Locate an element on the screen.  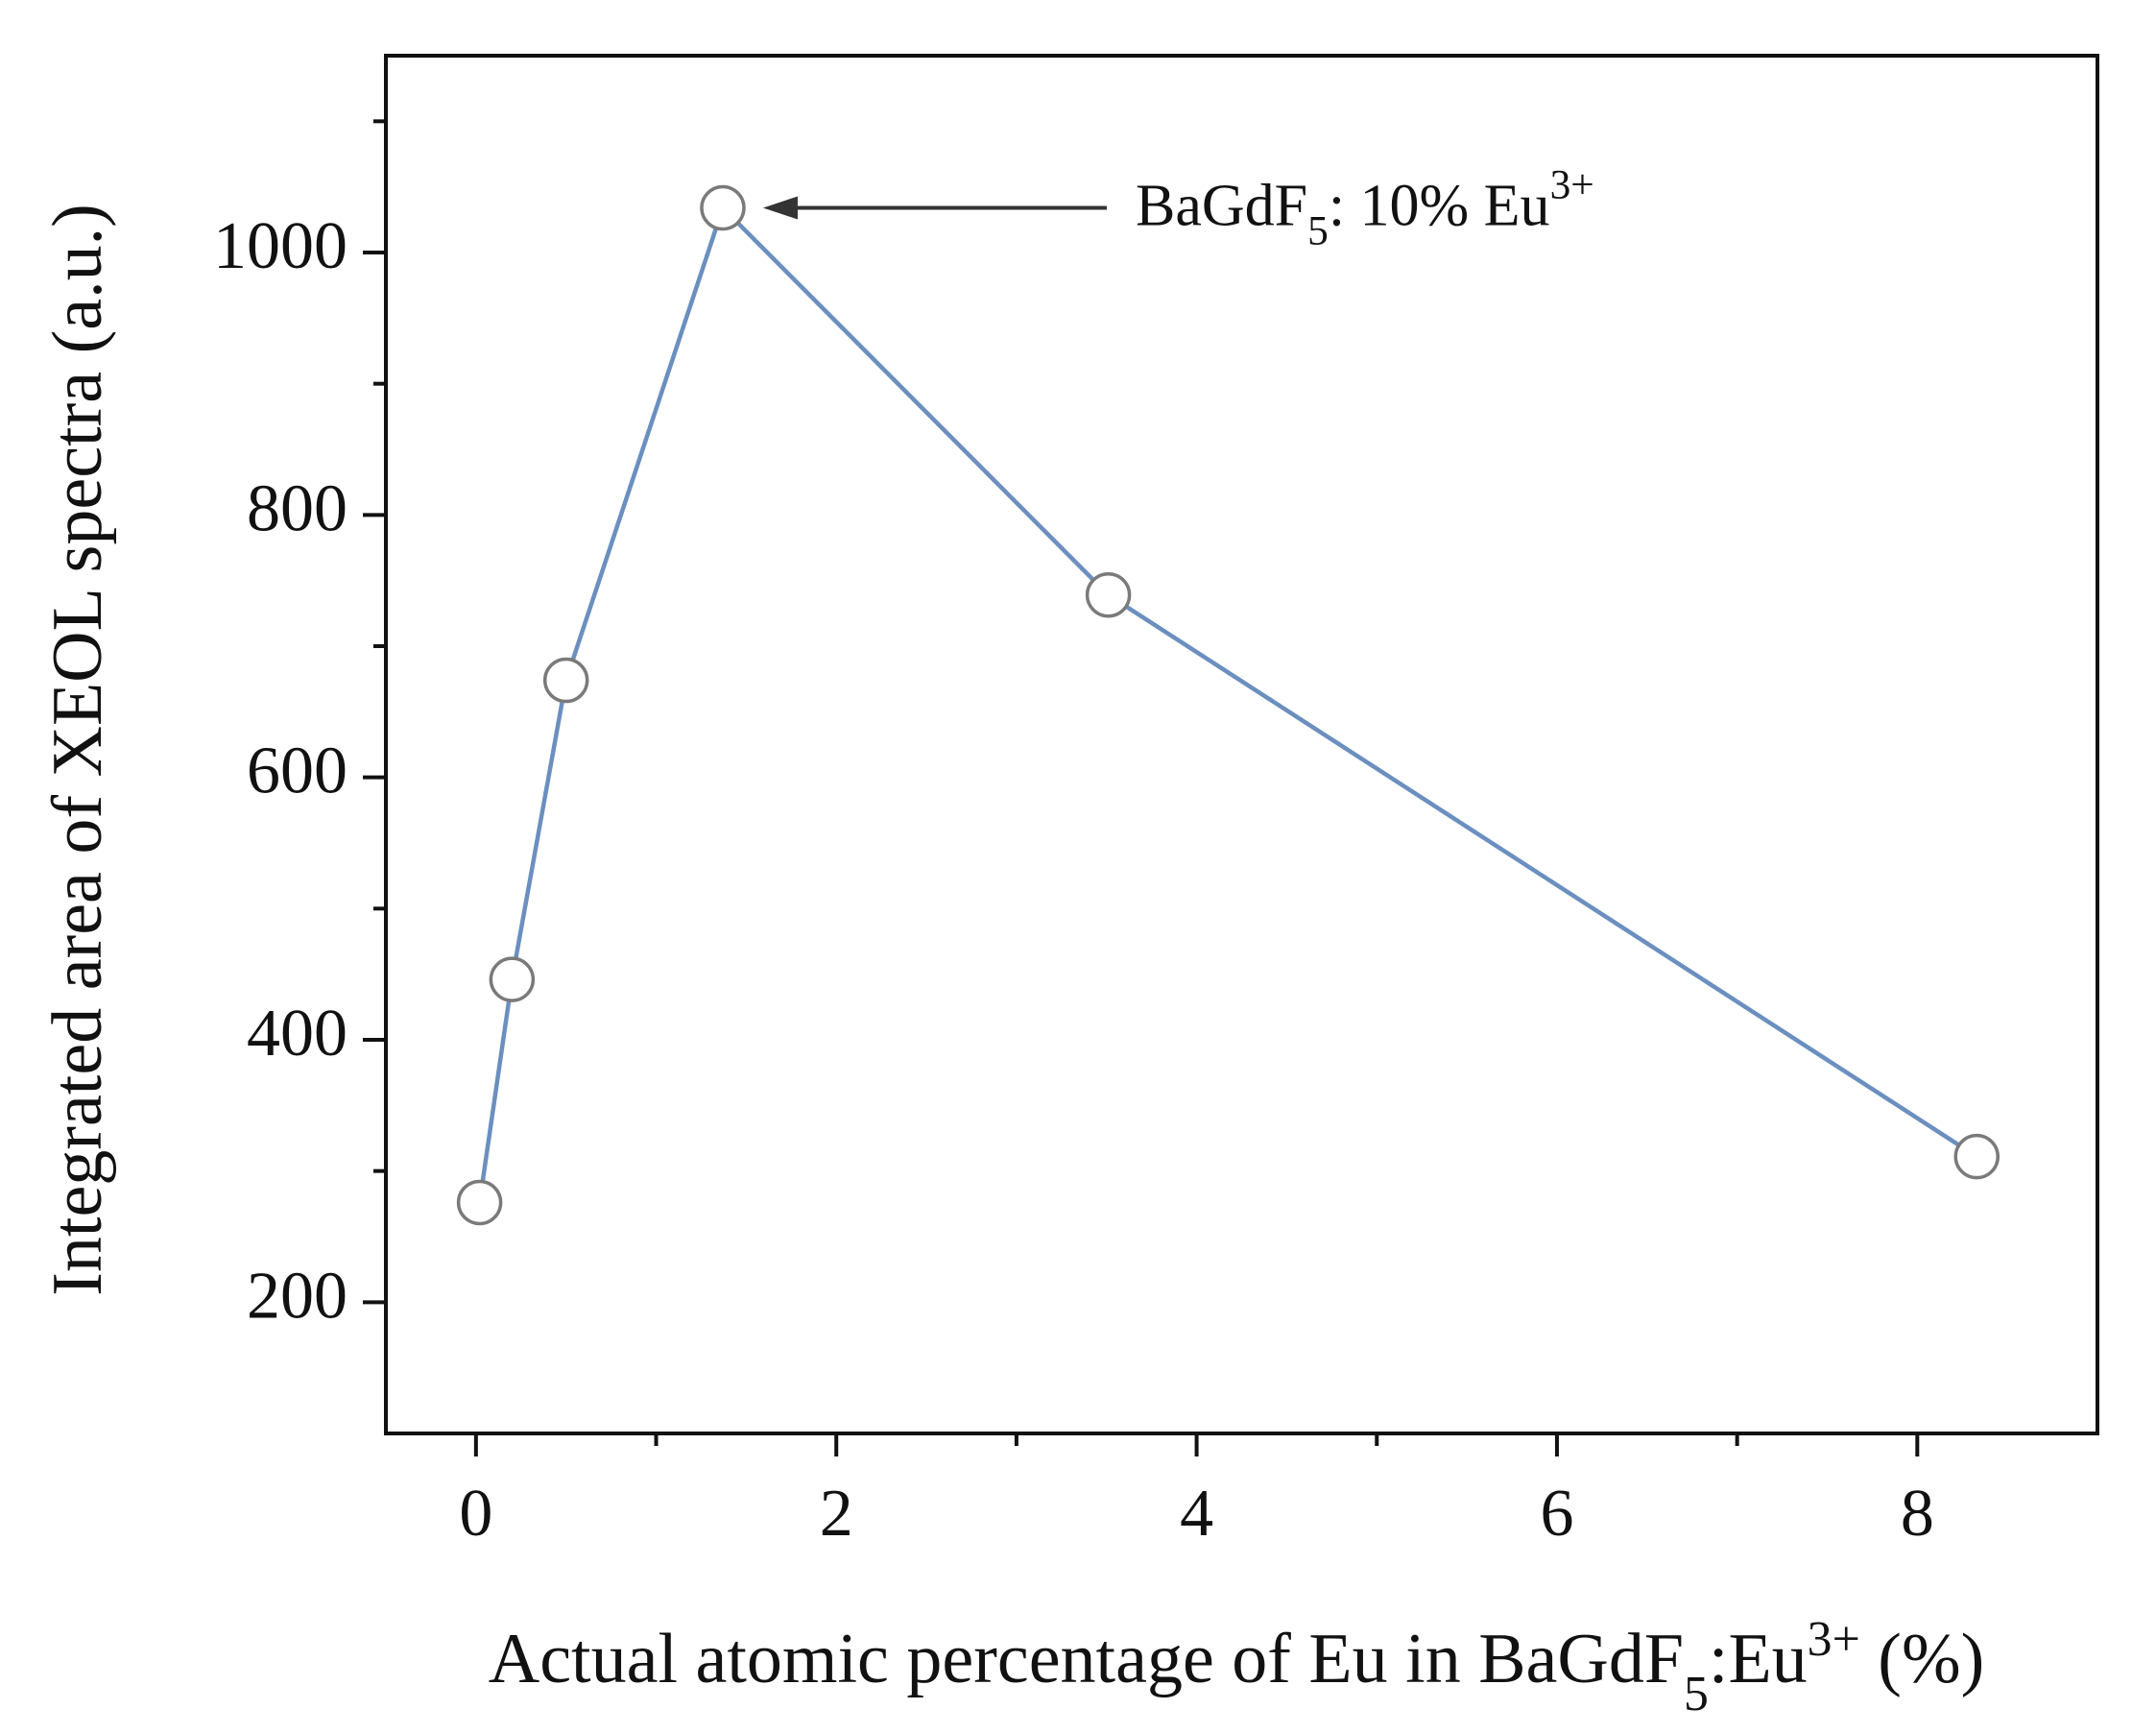
y-tick-label: 600 is located at coordinates (297, 771).